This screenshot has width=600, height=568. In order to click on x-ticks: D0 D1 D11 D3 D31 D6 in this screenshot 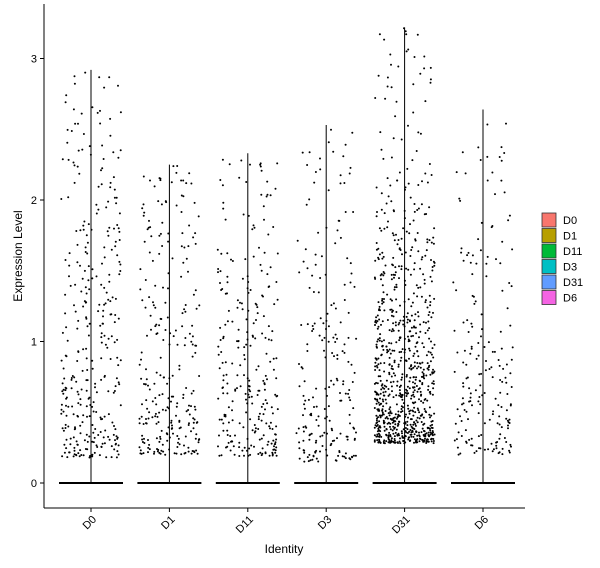, I will do `click(286, 522)`.